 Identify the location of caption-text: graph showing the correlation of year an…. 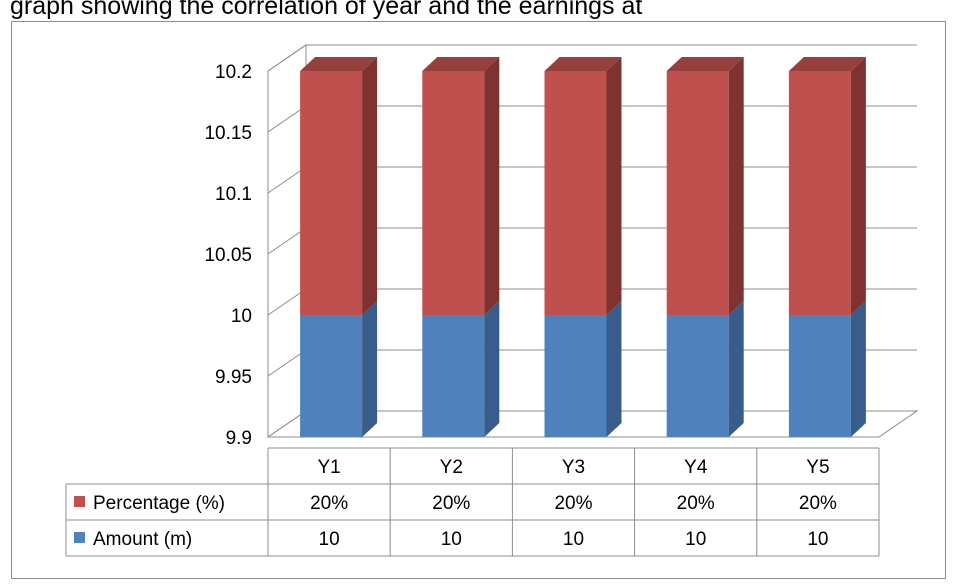
(326, 10).